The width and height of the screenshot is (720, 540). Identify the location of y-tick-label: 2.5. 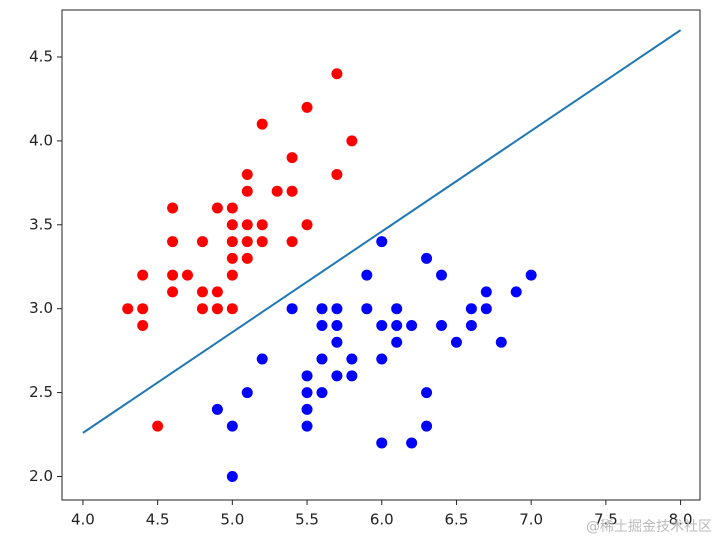
(41, 392).